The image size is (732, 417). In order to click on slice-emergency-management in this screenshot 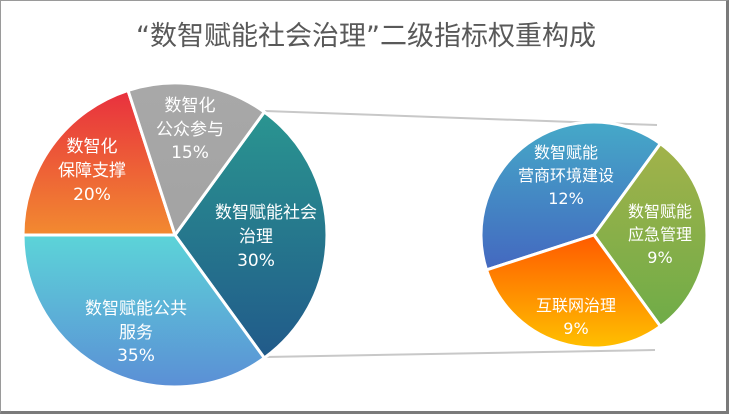, I will do `click(650, 235)`.